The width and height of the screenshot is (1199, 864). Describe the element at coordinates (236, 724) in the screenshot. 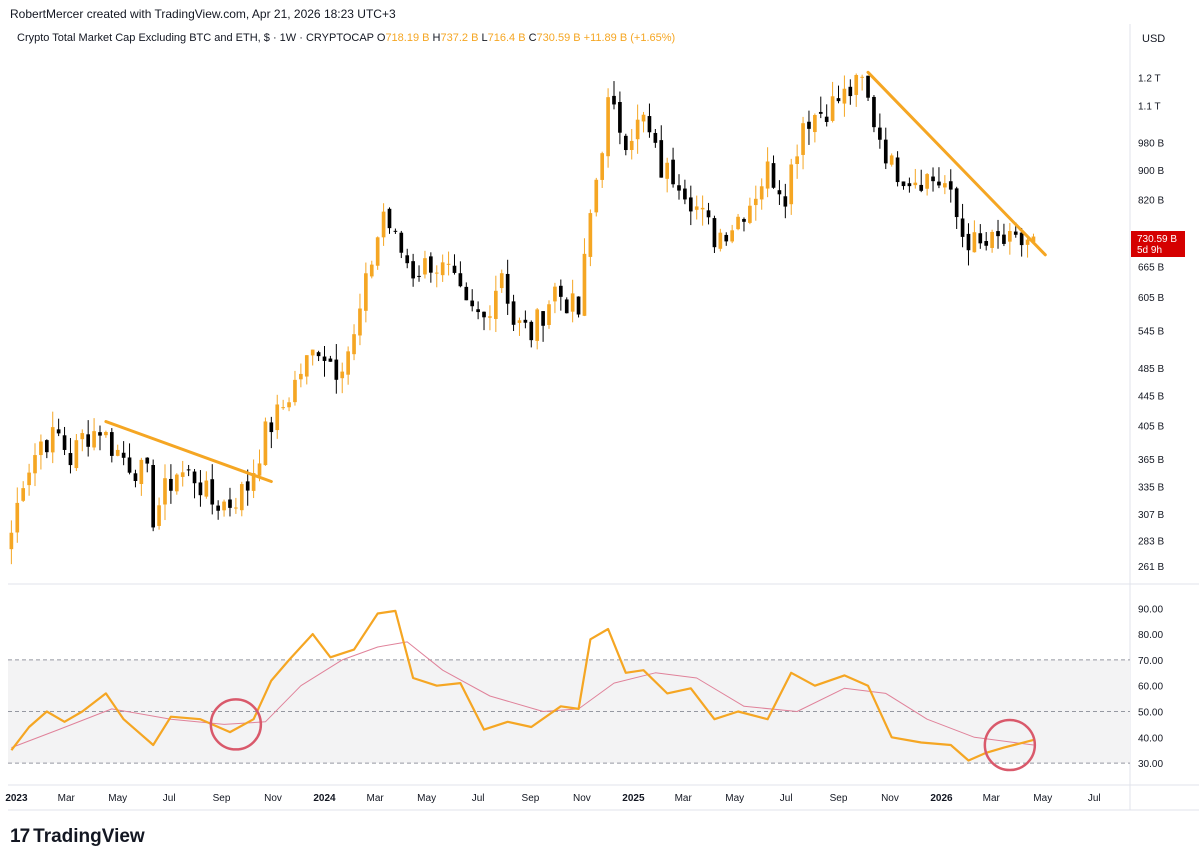

I see `highlight-circle` at that location.